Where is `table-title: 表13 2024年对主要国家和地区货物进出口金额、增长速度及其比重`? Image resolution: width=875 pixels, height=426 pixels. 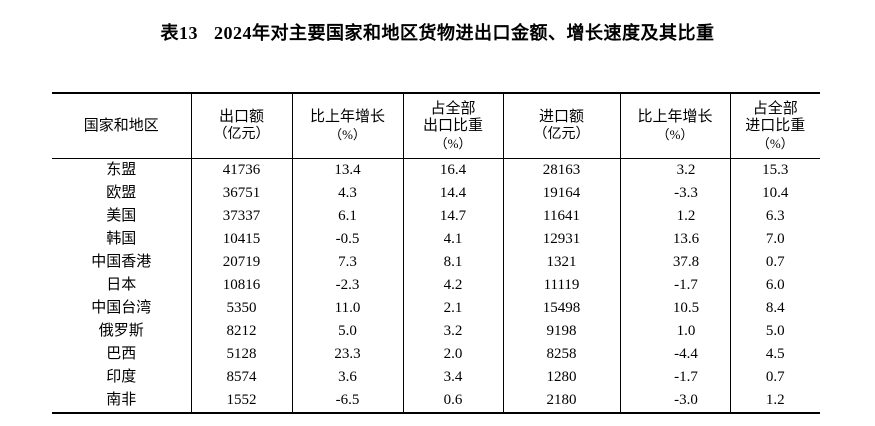 table-title: 表13 2024年对主要国家和地区货物进出口金额、增长速度及其比重 is located at coordinates (437, 33).